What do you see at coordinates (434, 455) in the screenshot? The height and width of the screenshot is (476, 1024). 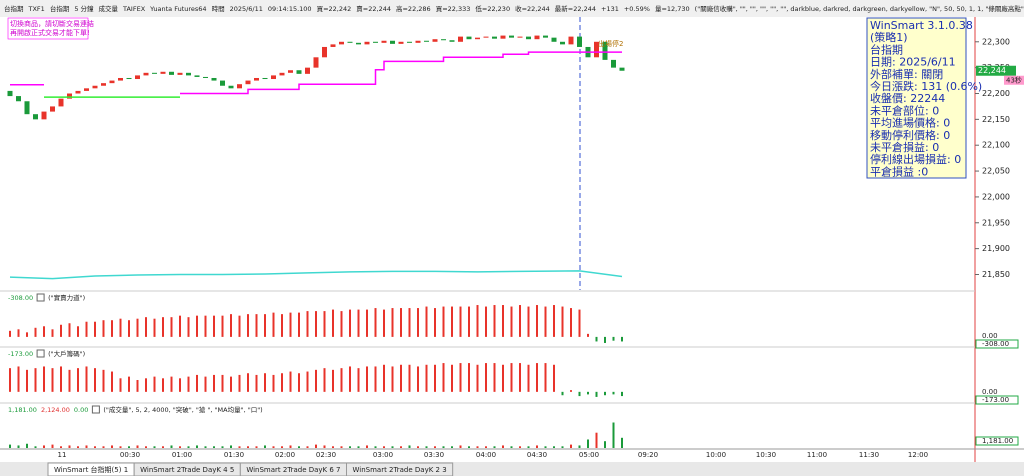 I see `time-label: 03:30` at bounding box center [434, 455].